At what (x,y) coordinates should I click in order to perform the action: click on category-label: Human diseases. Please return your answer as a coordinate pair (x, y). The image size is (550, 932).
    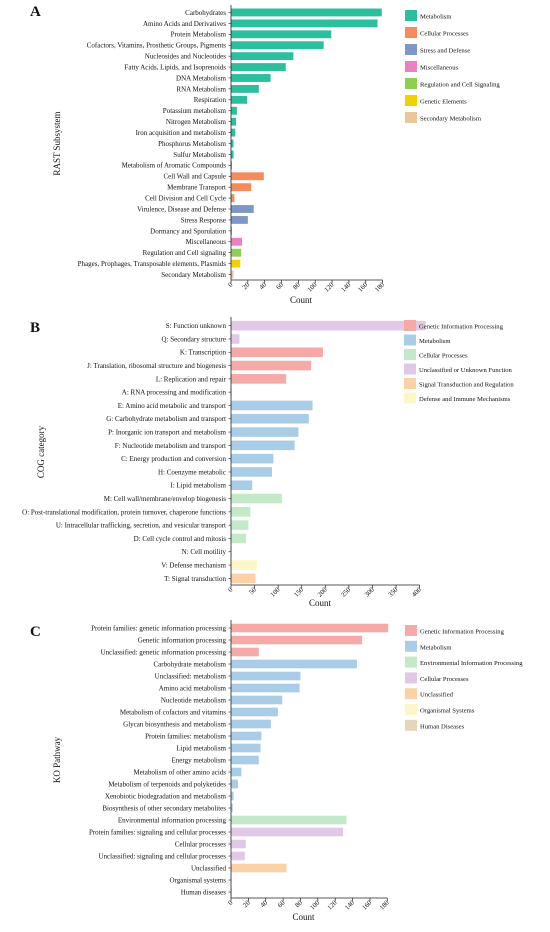
    Looking at the image, I should click on (204, 892).